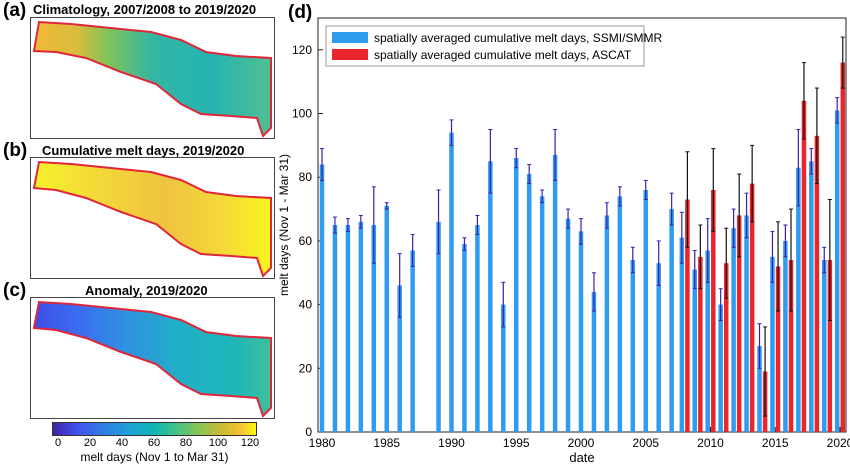  What do you see at coordinates (154, 429) in the screenshot?
I see `colorbar-gradient` at bounding box center [154, 429].